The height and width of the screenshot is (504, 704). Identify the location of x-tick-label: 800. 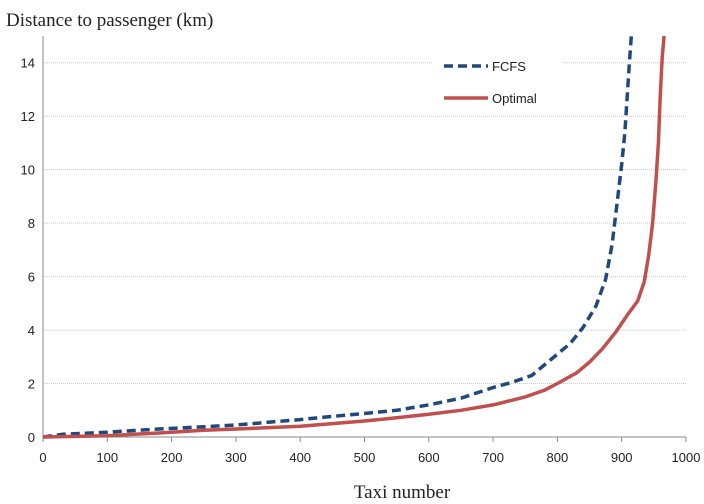
(558, 457).